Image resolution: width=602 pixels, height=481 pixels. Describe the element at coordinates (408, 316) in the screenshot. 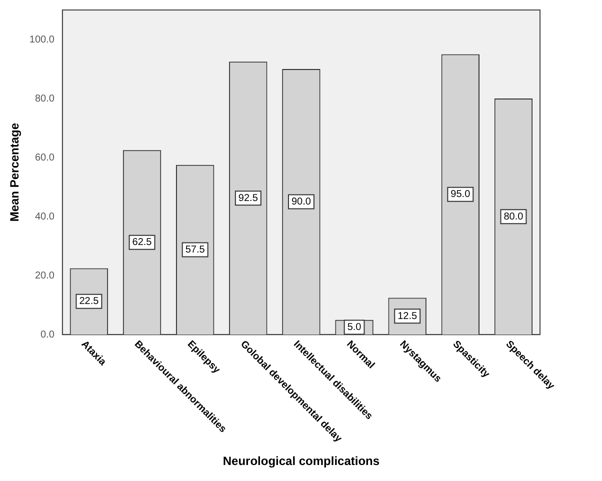

I see `data-label: 12.5` at that location.